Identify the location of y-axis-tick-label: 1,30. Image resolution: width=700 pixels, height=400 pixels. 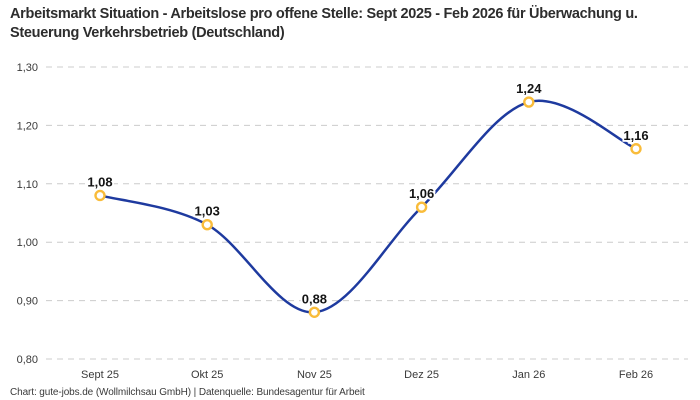
(27, 68).